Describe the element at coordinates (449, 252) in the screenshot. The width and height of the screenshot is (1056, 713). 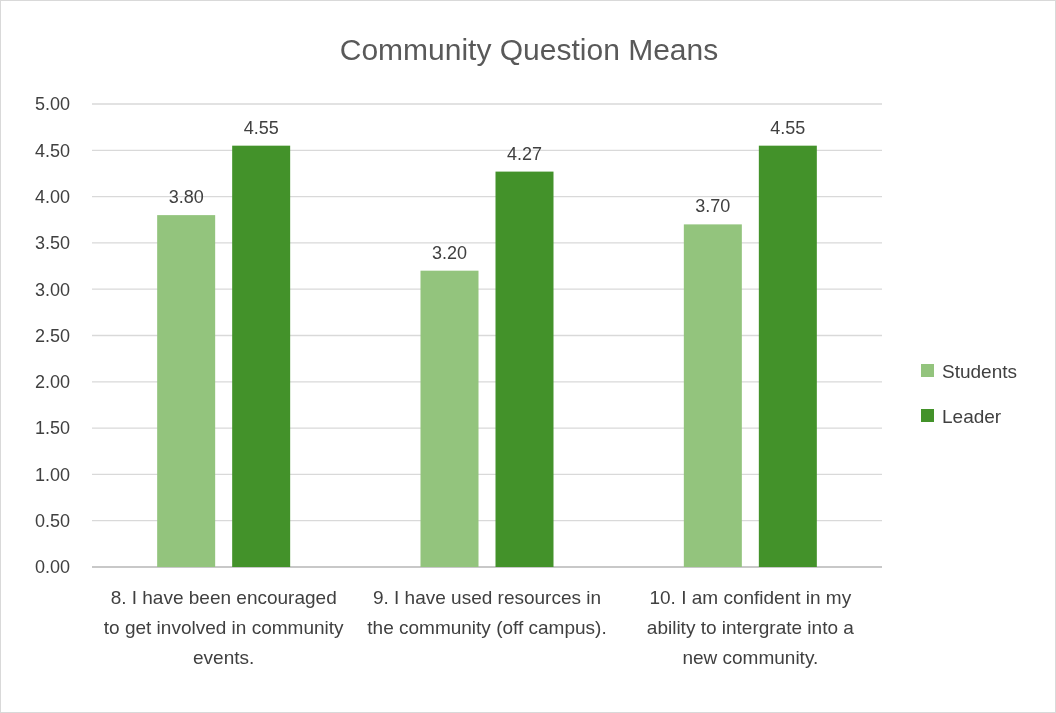
I see `text: 3.20` at that location.